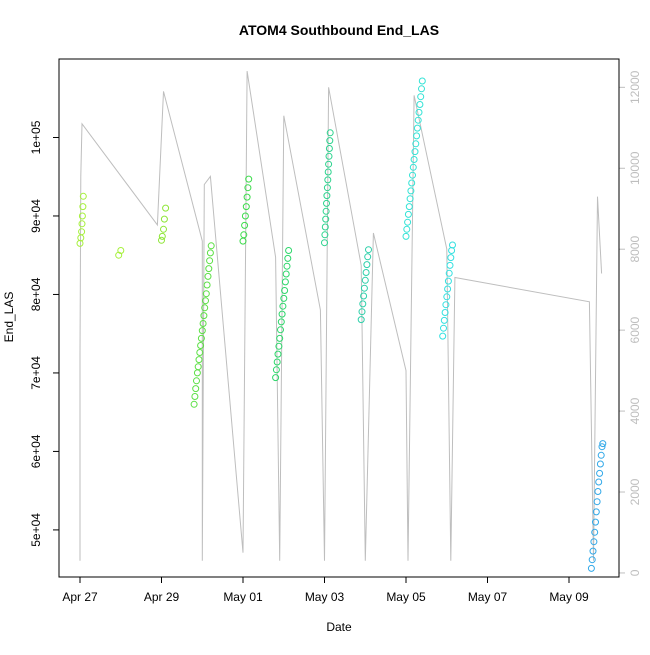 Image resolution: width=650 pixels, height=655 pixels. Describe the element at coordinates (339, 627) in the screenshot. I see `x-axis-label: Date` at that location.